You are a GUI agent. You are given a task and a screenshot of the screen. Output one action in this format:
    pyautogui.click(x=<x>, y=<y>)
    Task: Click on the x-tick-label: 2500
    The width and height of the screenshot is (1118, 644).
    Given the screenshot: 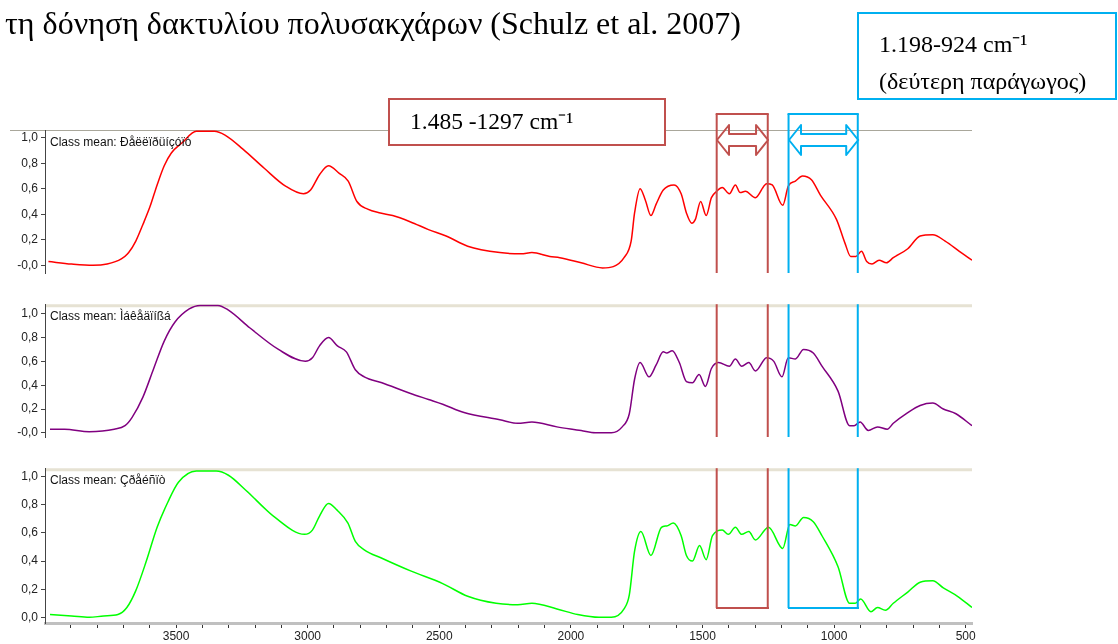 What is the action you would take?
    pyautogui.click(x=439, y=635)
    